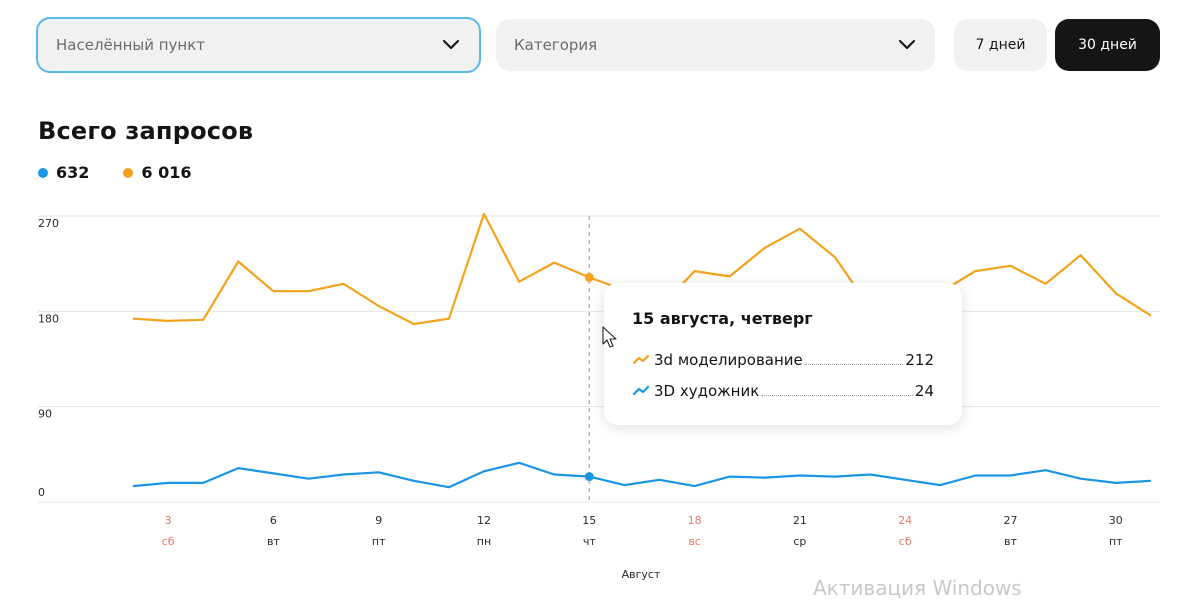  What do you see at coordinates (48, 318) in the screenshot?
I see `y-tick-label: 180` at bounding box center [48, 318].